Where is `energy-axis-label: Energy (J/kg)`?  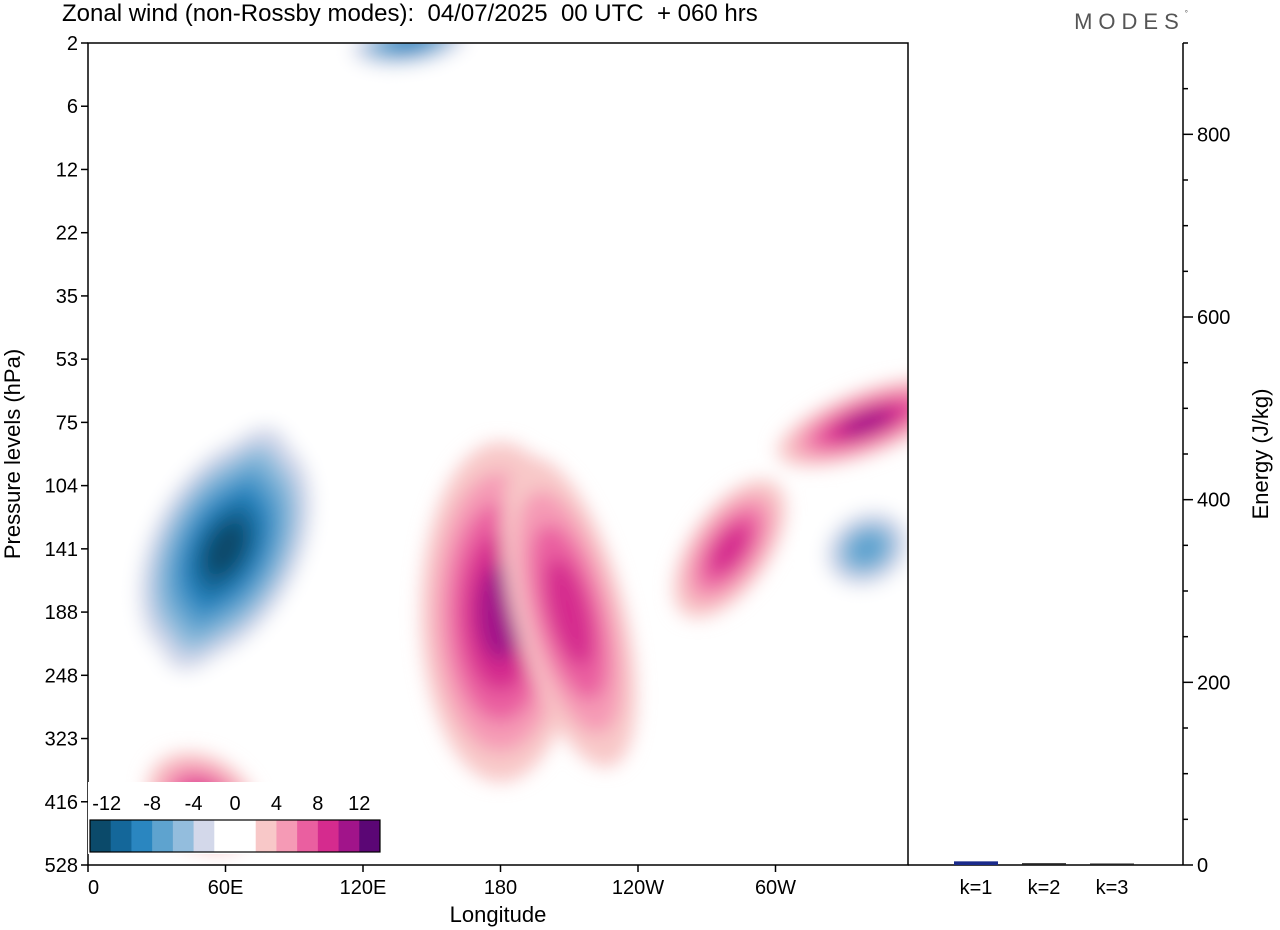 energy-axis-label: Energy (J/kg) is located at coordinates (1260, 454).